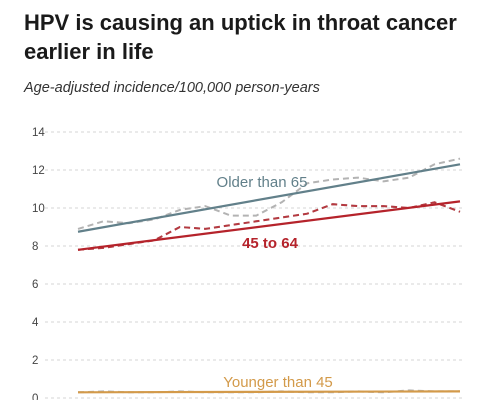 The width and height of the screenshot is (500, 400). Describe the element at coordinates (38, 133) in the screenshot. I see `y-tick-label: 14` at that location.